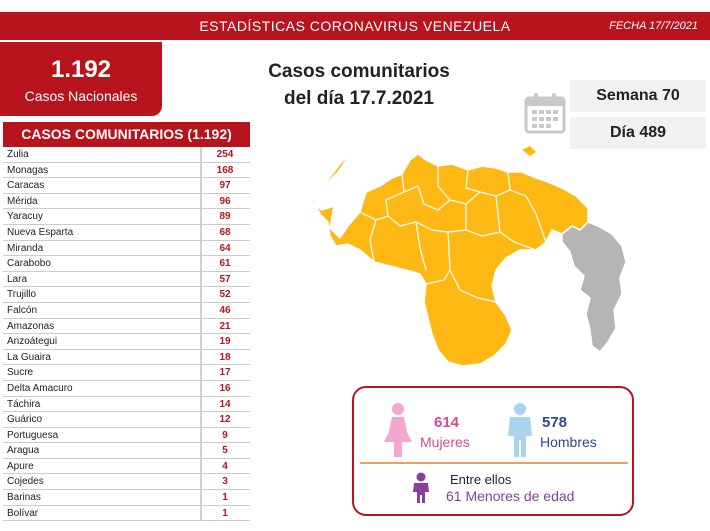  I want to click on male-label: Hombres, so click(568, 442).